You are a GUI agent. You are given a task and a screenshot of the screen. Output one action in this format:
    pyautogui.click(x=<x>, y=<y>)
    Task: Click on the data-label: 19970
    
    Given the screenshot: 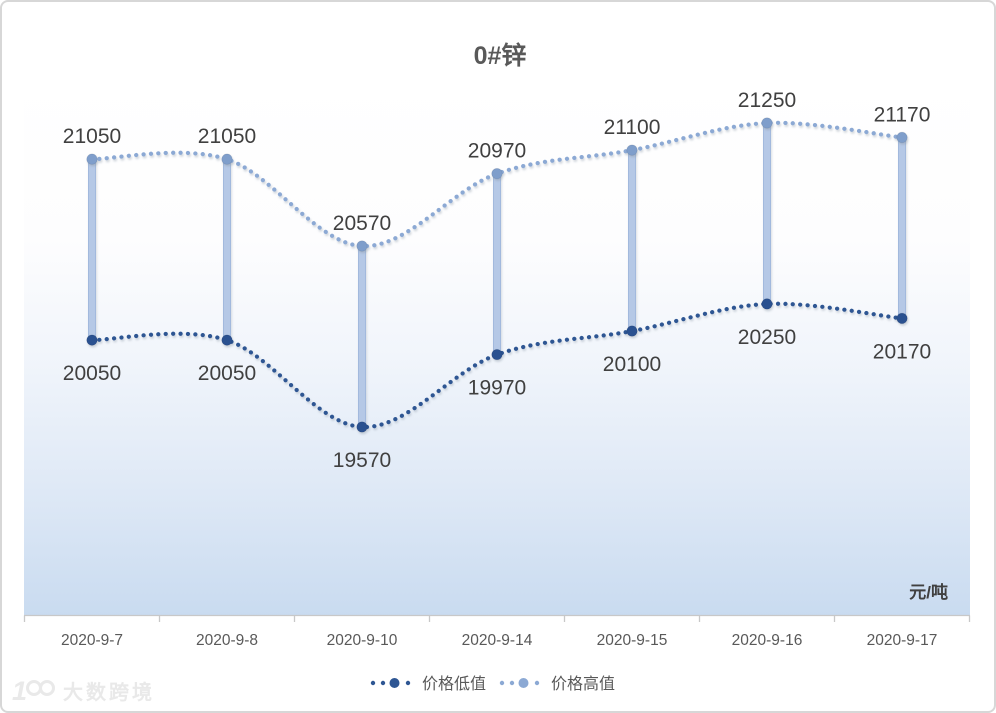 What is the action you would take?
    pyautogui.click(x=497, y=388)
    